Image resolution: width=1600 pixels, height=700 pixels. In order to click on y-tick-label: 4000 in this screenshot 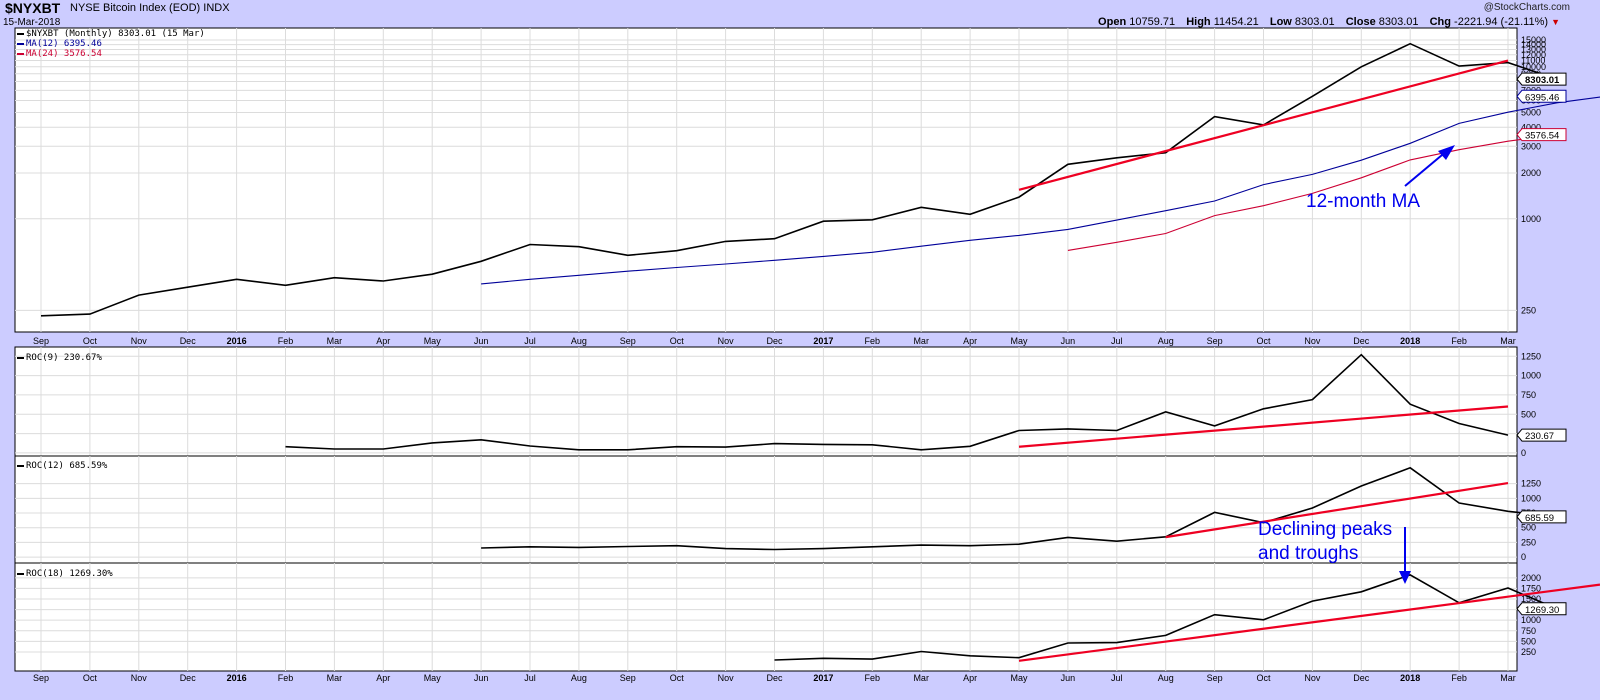, I will do `click(1531, 127)`.